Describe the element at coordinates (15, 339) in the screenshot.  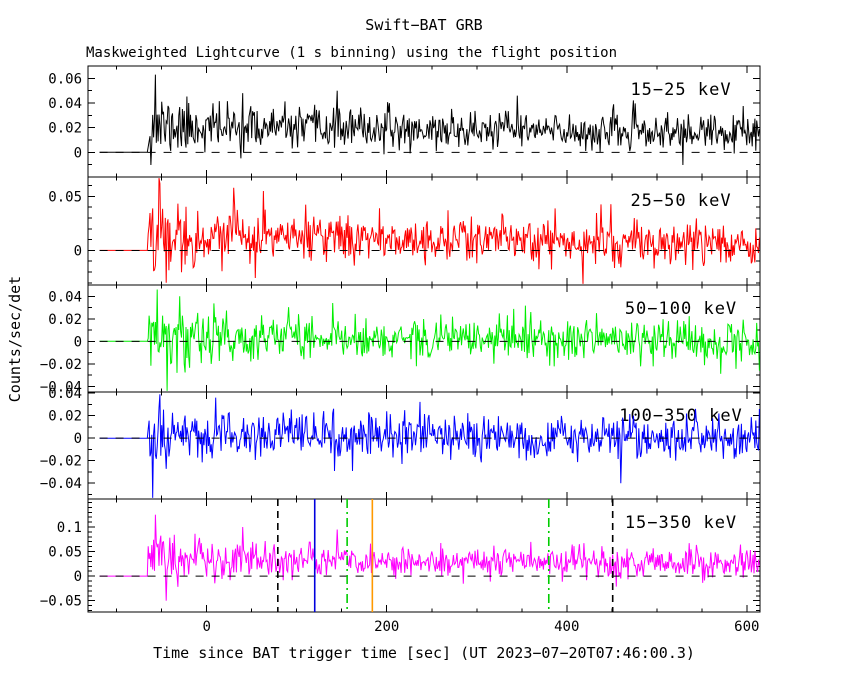
I see `y-axis-label: Counts/sec/det` at that location.